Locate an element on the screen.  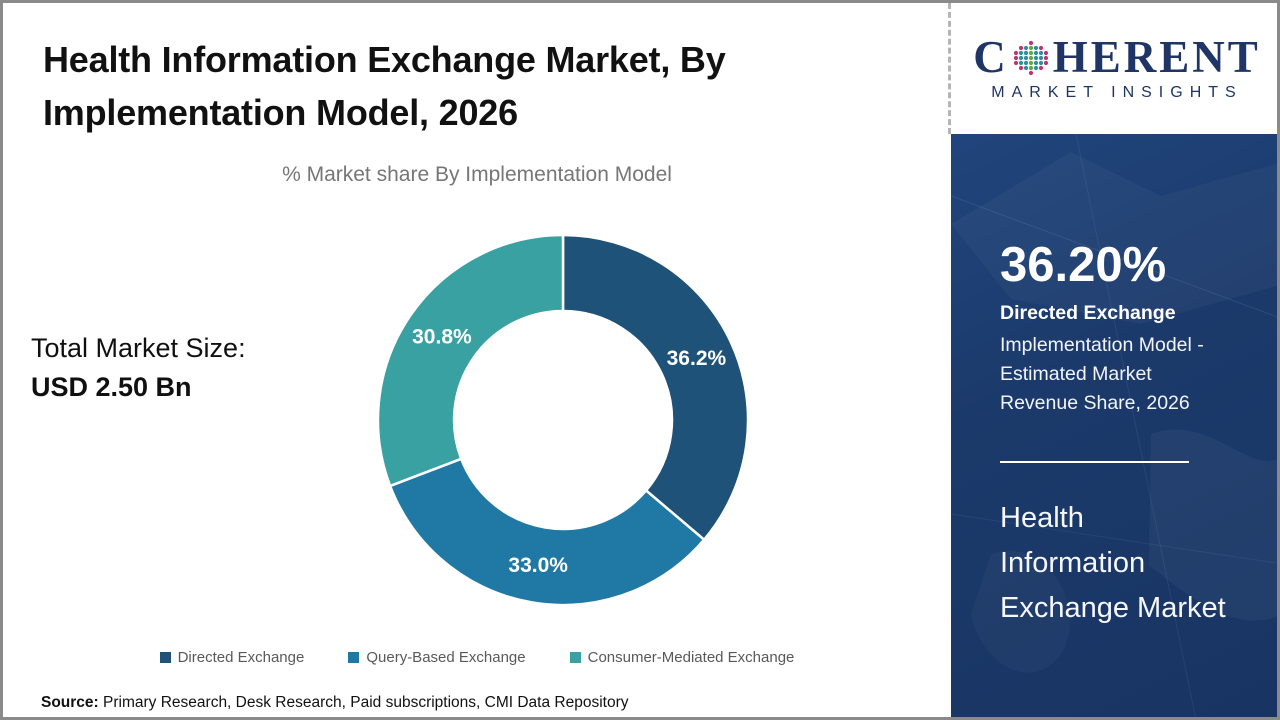
brand-tagline: MARKET INSIGHTS is located at coordinates (1117, 92).